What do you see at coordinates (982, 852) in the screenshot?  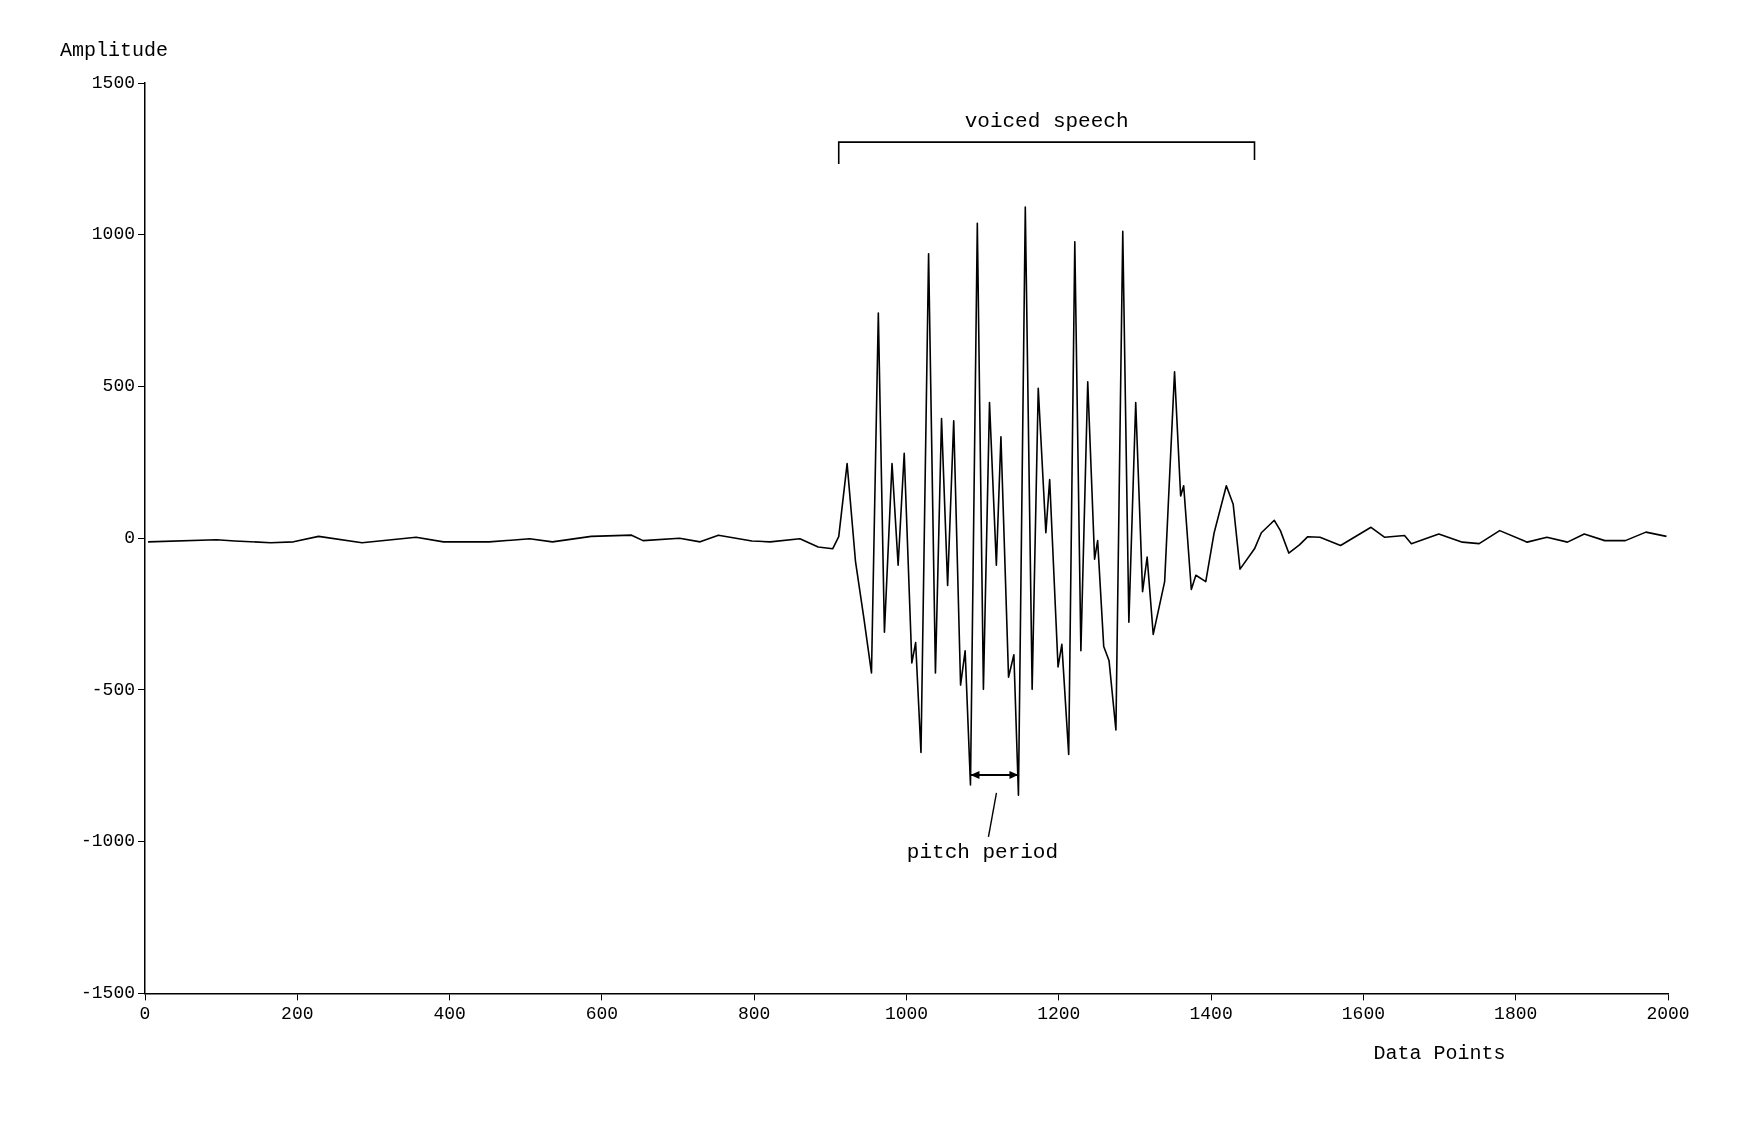 I see `annotation: pitch period` at bounding box center [982, 852].